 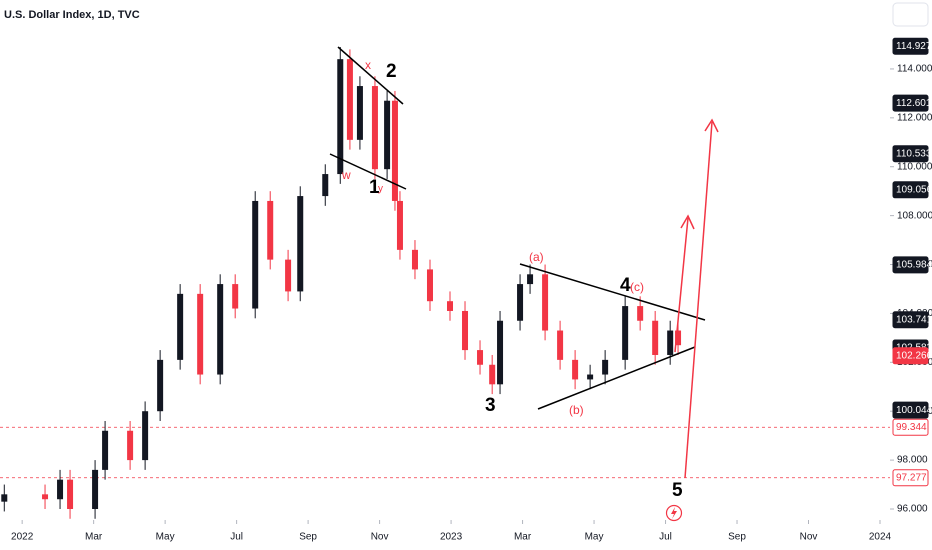 I want to click on wave-label: (a), so click(x=536, y=257).